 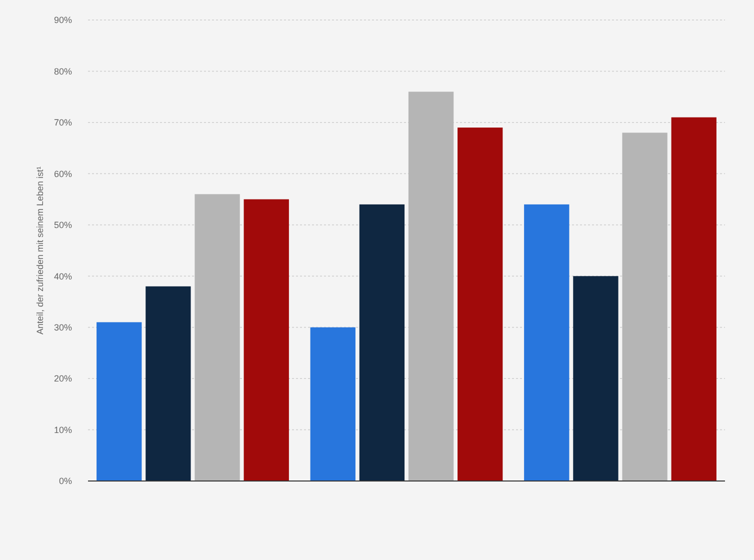 I want to click on y-tick-label: 80%, so click(x=63, y=71).